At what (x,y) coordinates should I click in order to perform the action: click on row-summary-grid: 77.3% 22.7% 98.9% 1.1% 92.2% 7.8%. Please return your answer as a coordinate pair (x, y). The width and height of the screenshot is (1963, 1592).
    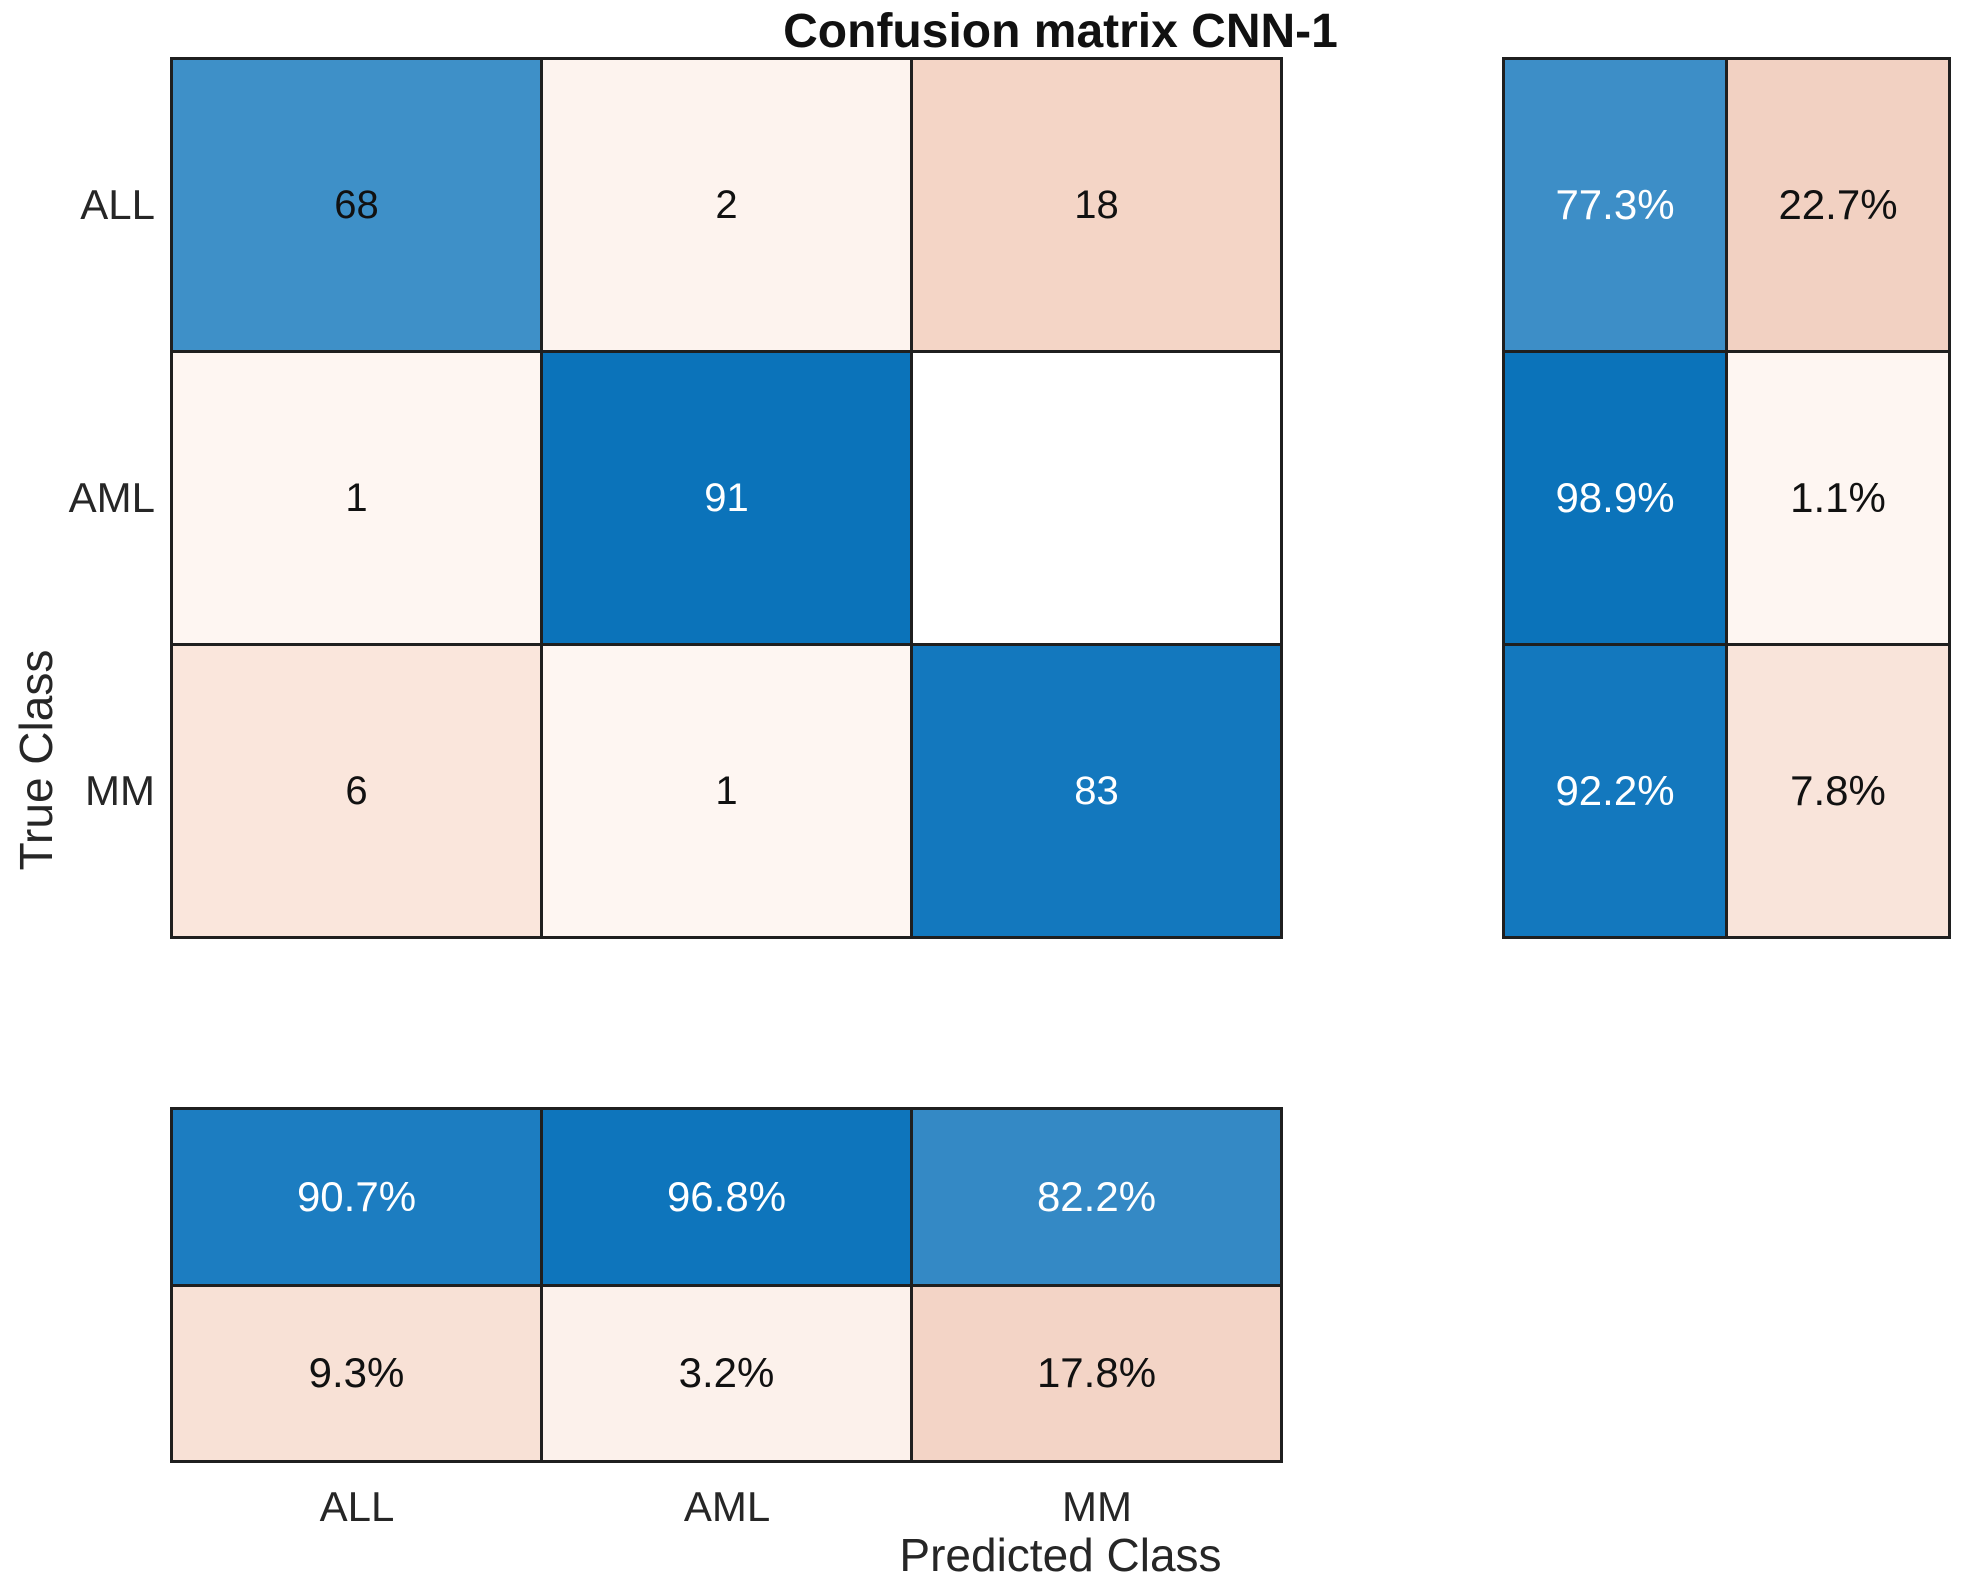
    Looking at the image, I should click on (1726, 498).